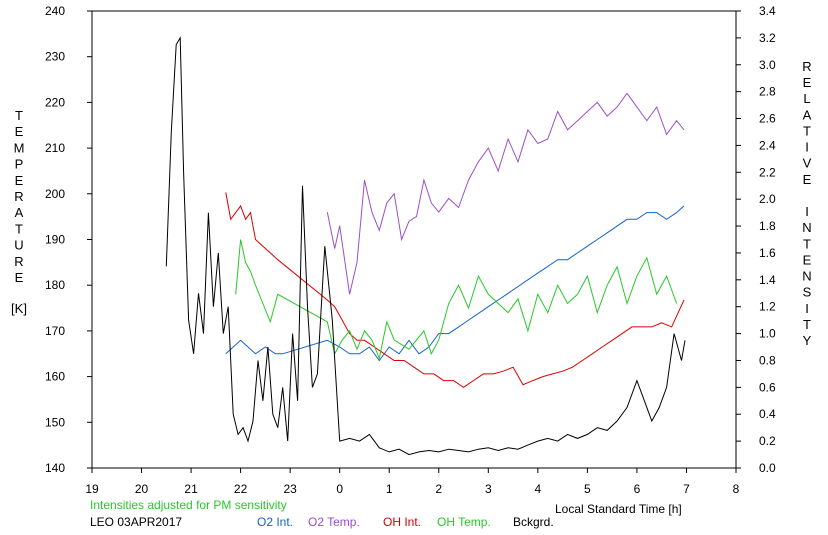 The width and height of the screenshot is (828, 535). I want to click on y-right-tick-label: 0.2, so click(767, 441).